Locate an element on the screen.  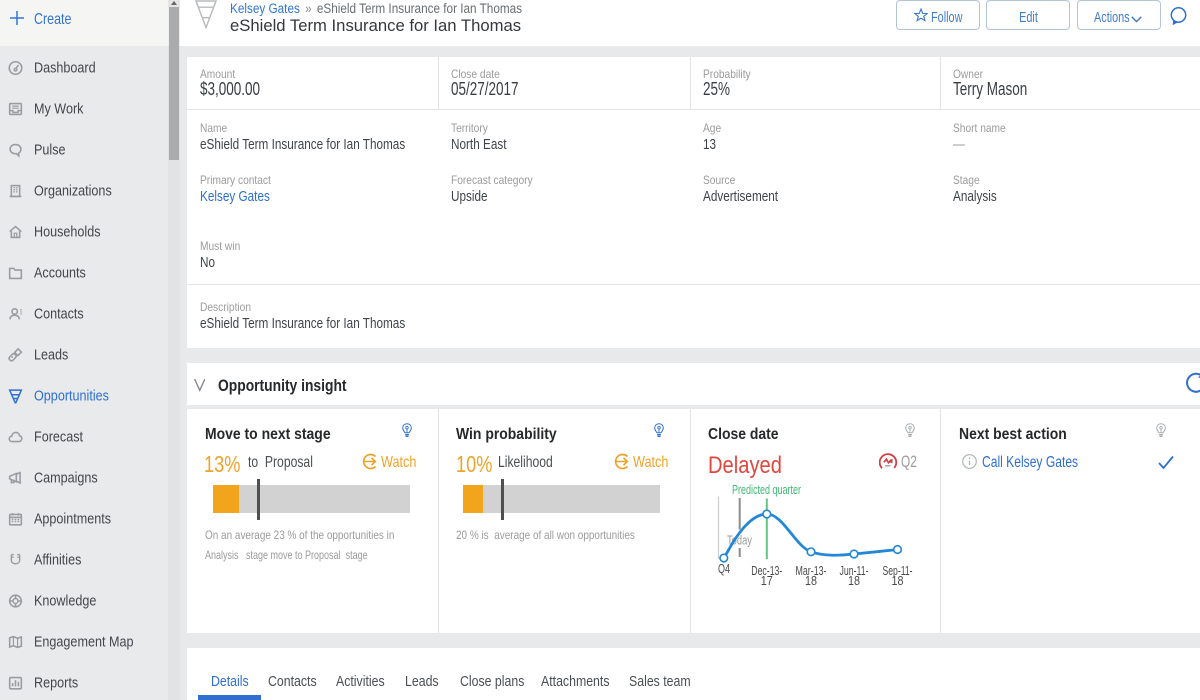
svg-text: Sep-11- is located at coordinates (898, 571).